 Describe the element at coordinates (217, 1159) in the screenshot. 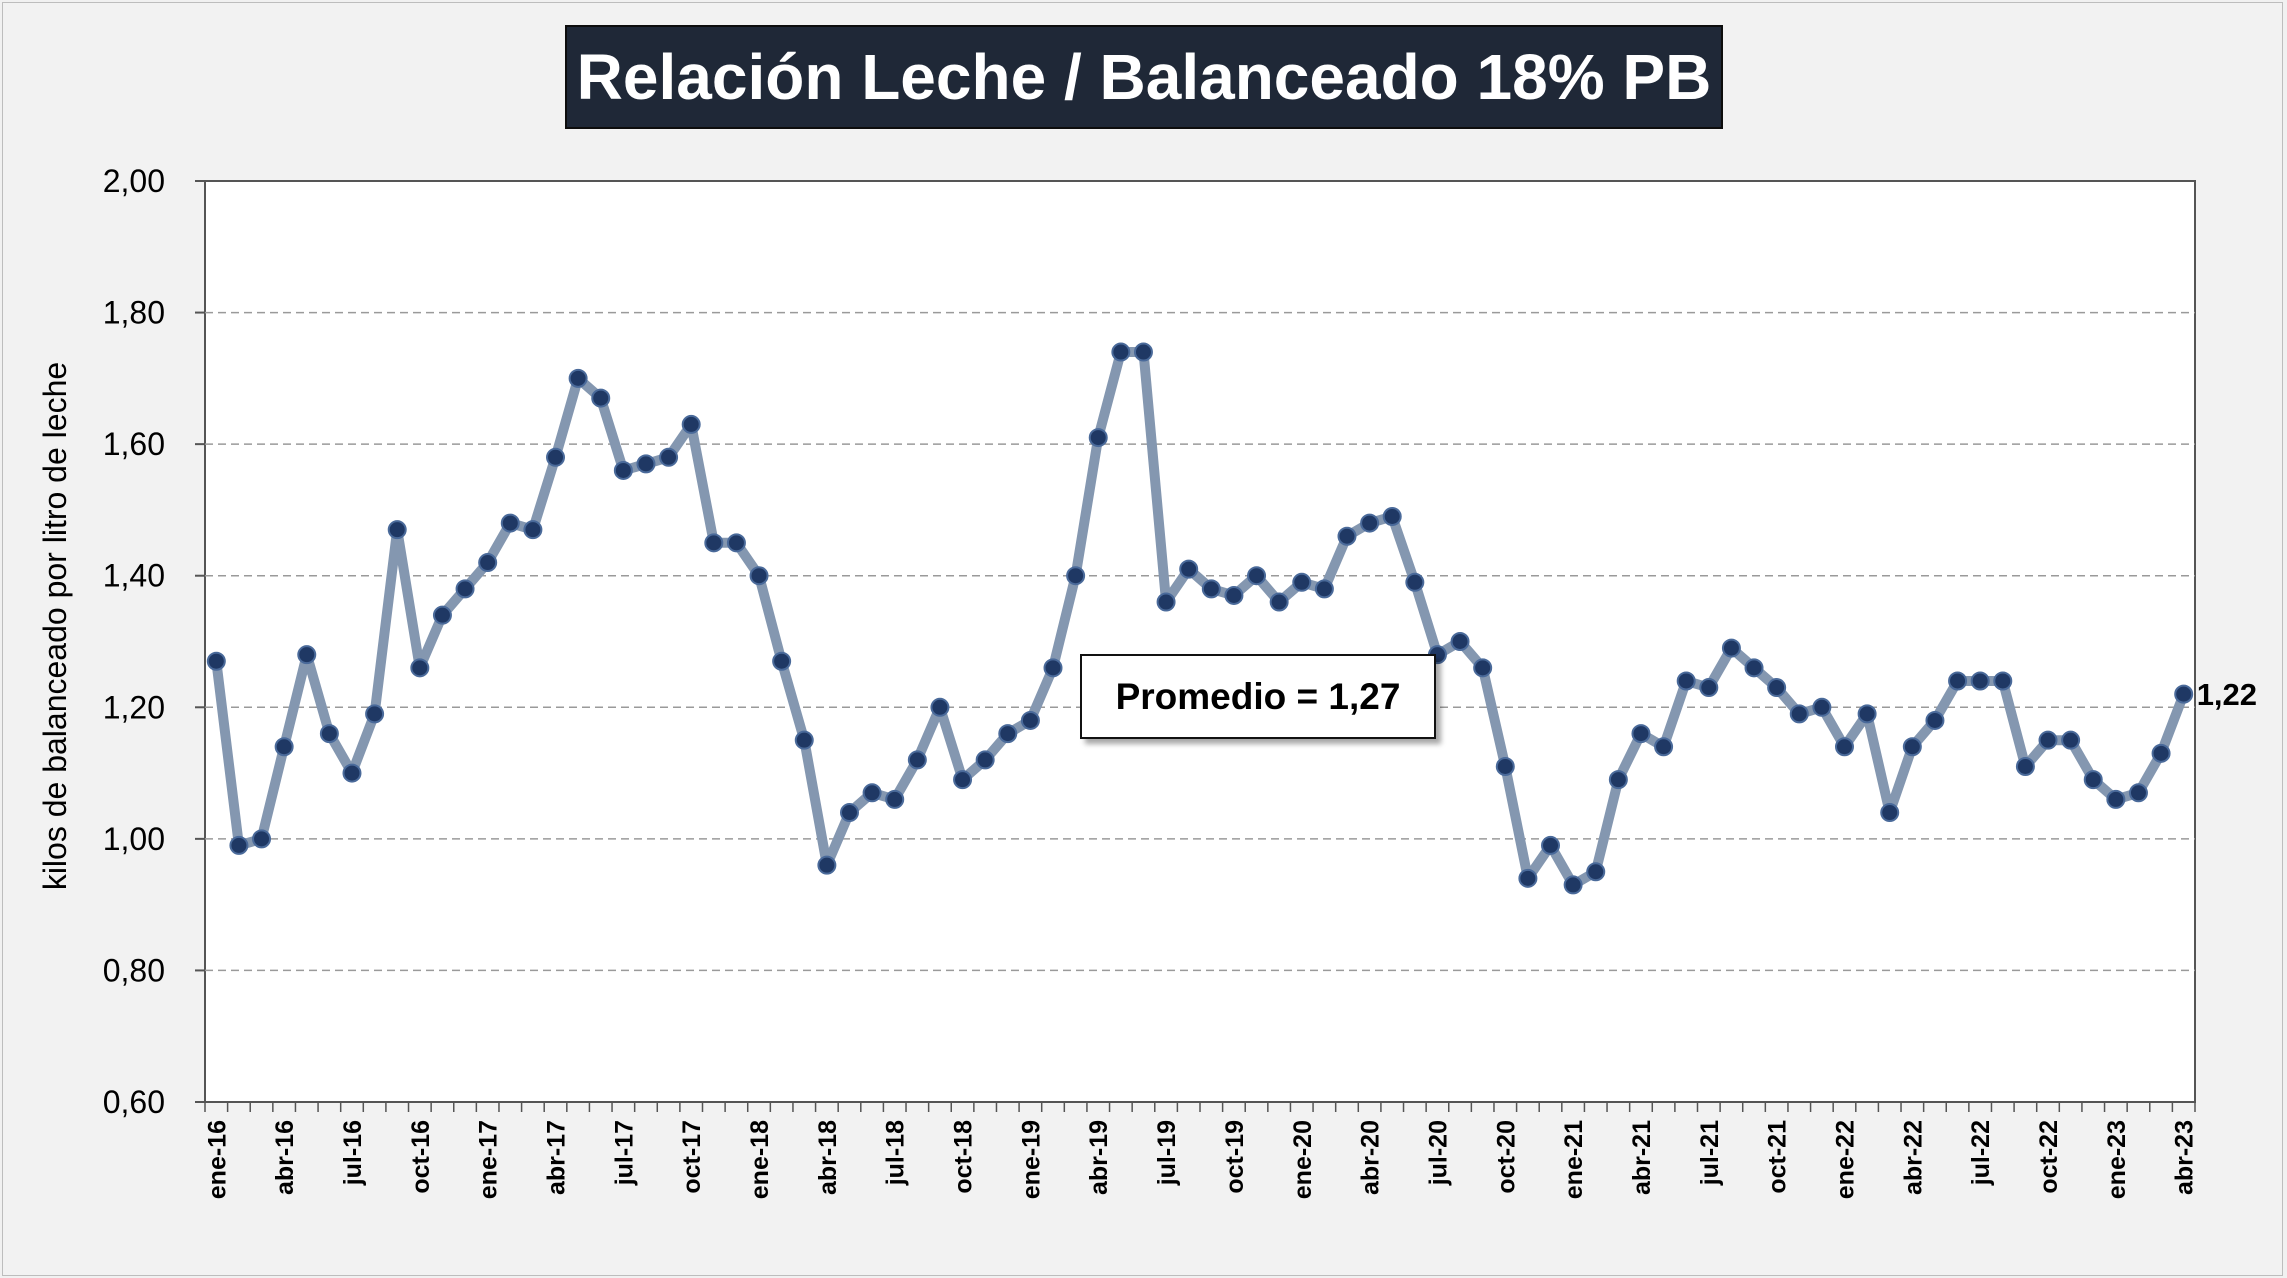

I see `x-tick-label: ene-16` at that location.